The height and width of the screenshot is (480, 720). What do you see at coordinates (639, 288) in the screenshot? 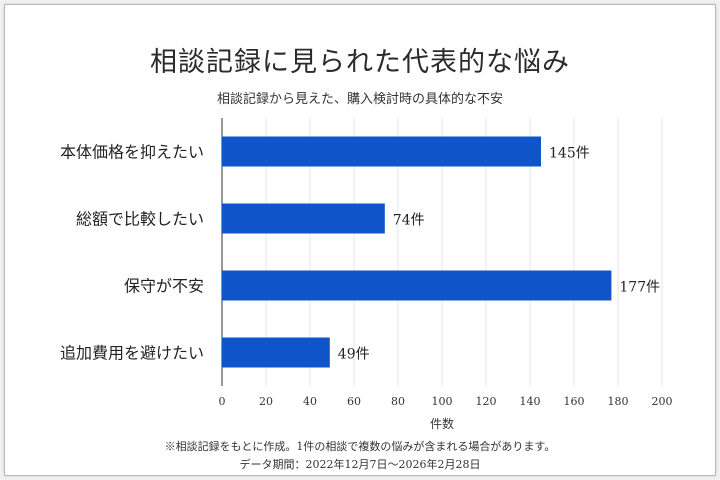
I see `bar-value-label: 177件` at bounding box center [639, 288].